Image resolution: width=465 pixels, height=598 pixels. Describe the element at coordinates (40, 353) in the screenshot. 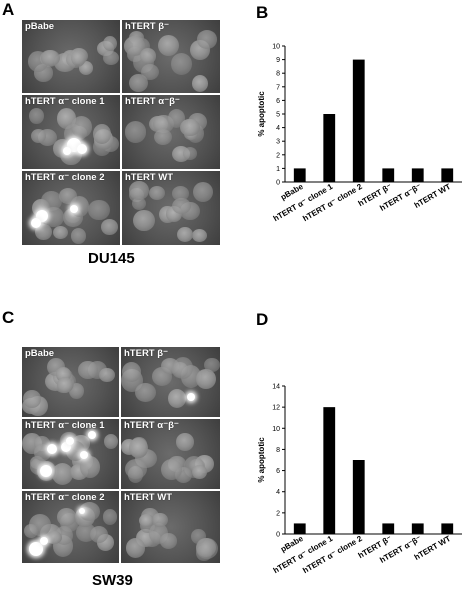

I see `micrograph-label: pBabe` at that location.